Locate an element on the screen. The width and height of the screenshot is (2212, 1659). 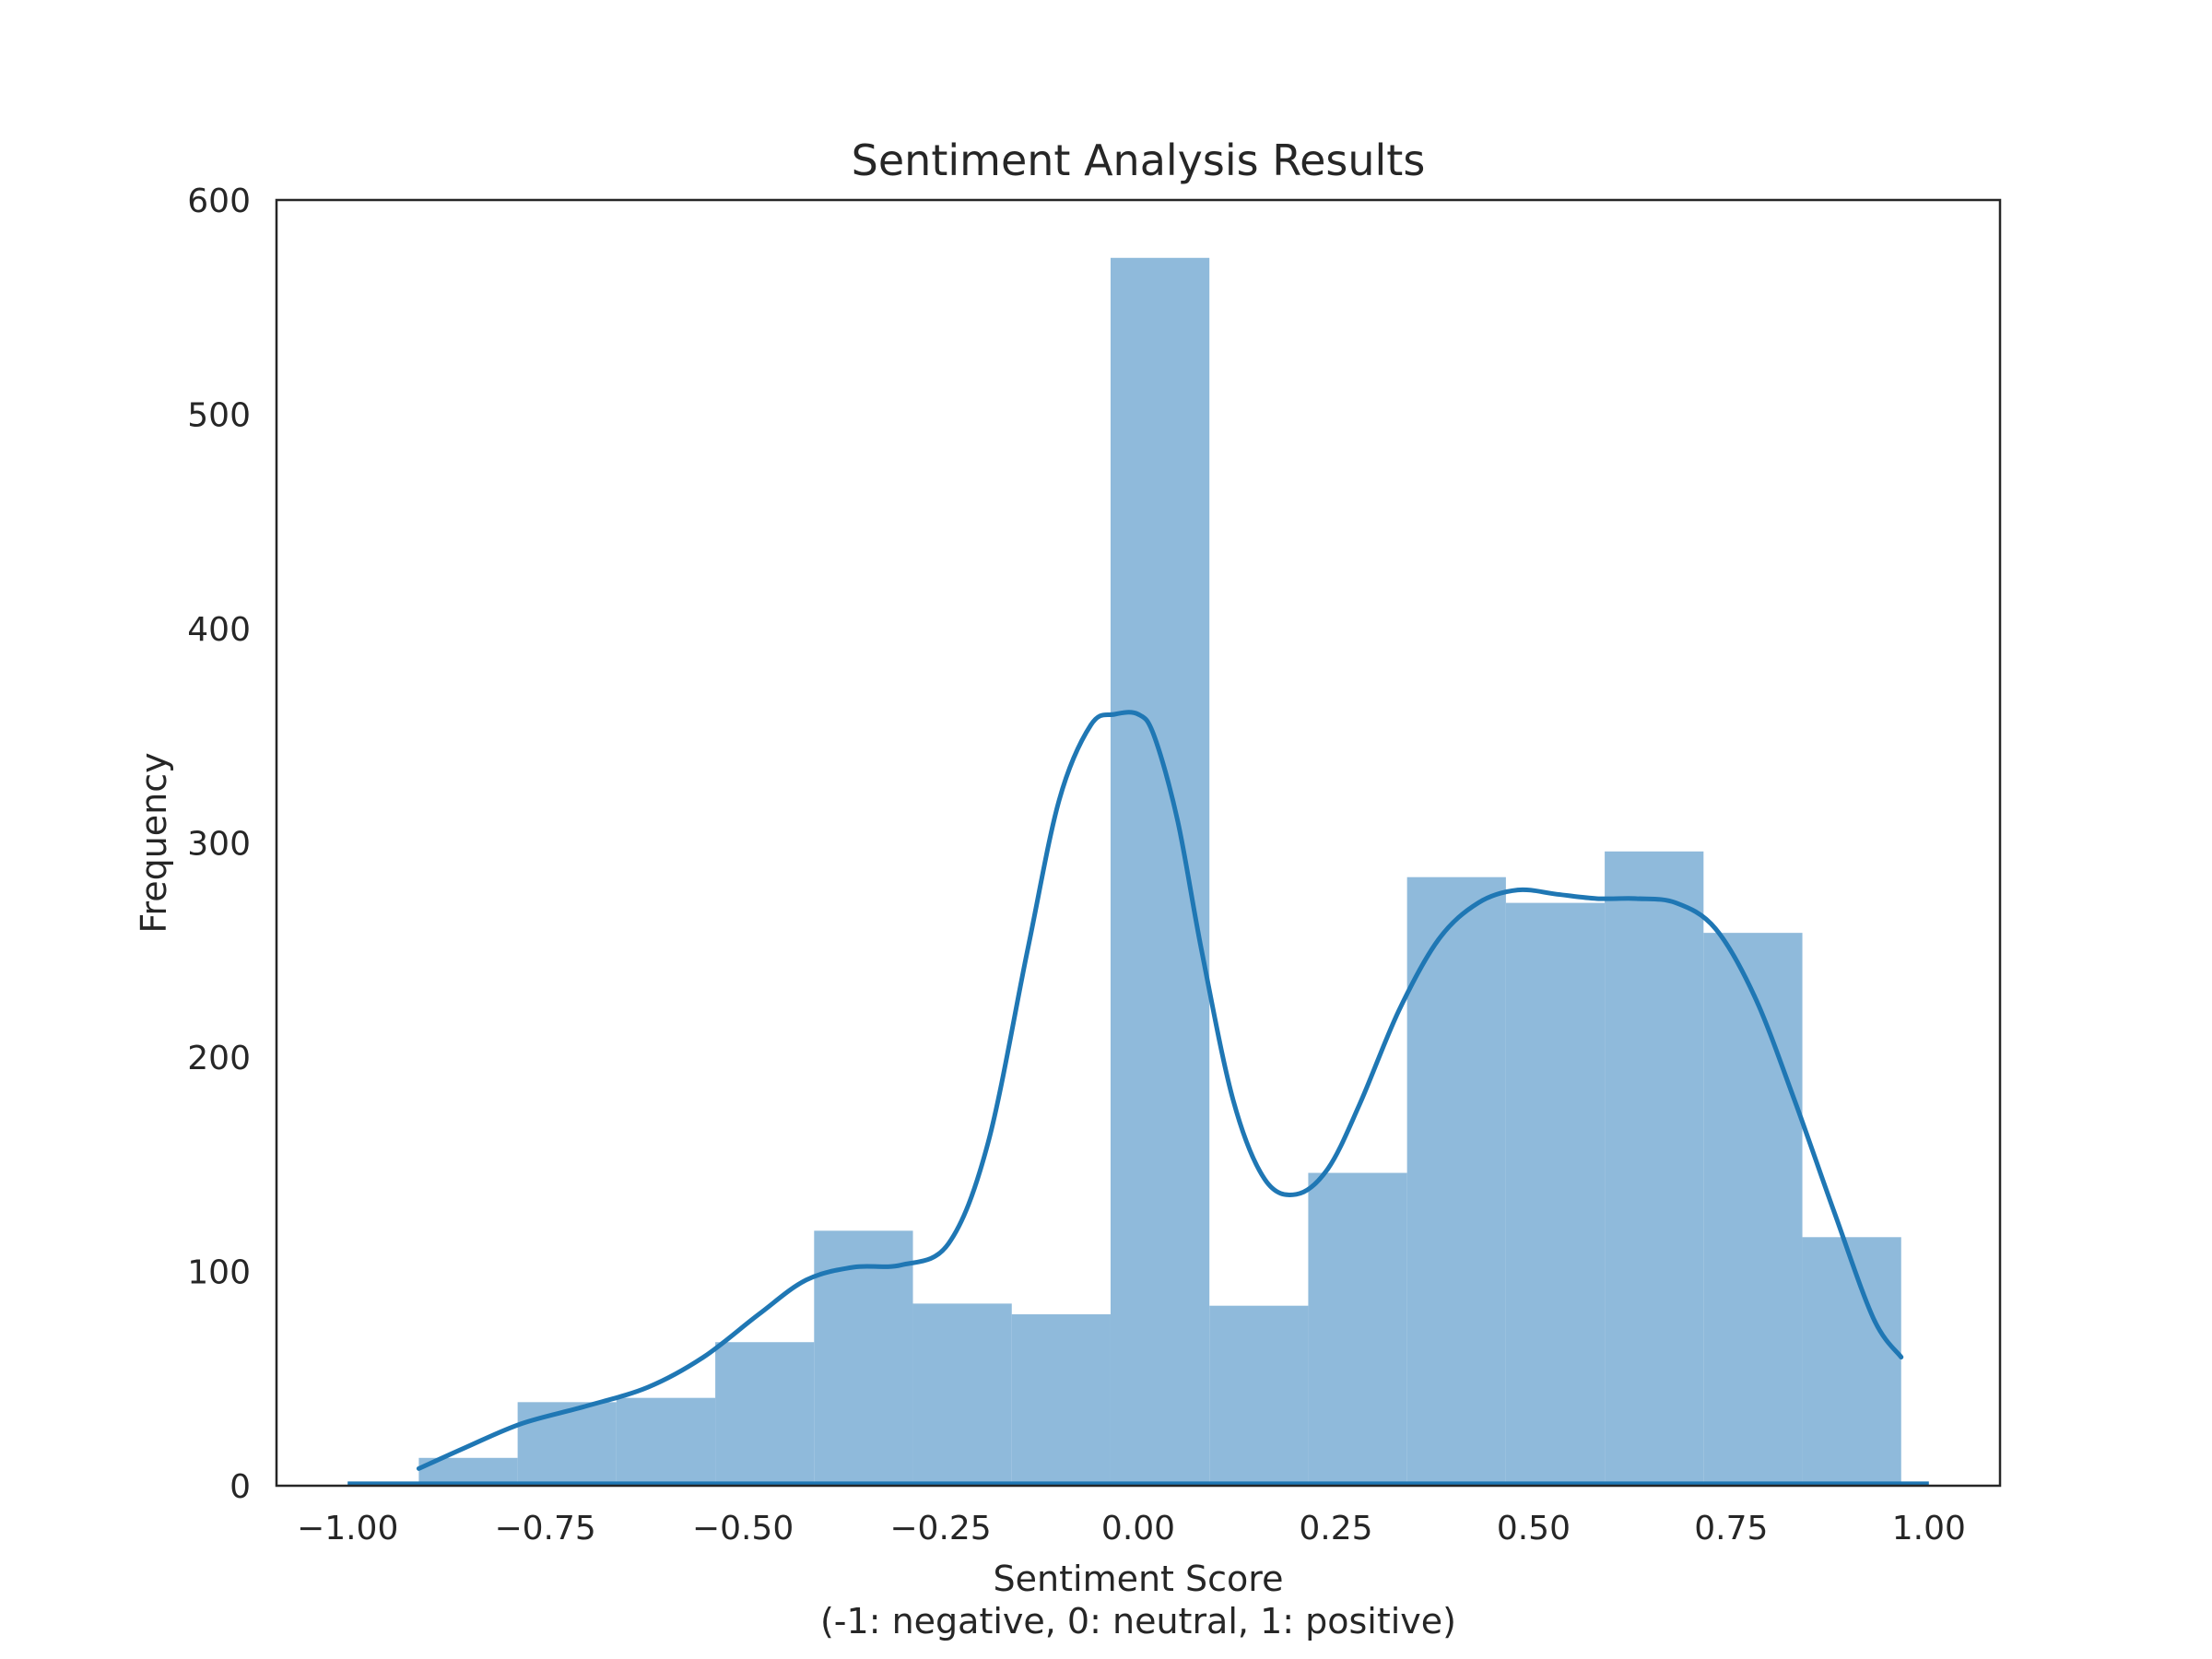
x-tick-label: −1.00 is located at coordinates (347, 1528).